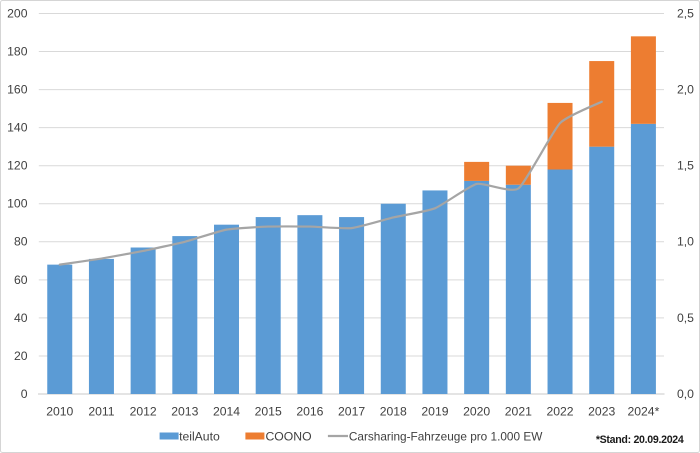 The image size is (700, 453). Describe the element at coordinates (393, 412) in the screenshot. I see `svg-text: 2018` at that location.